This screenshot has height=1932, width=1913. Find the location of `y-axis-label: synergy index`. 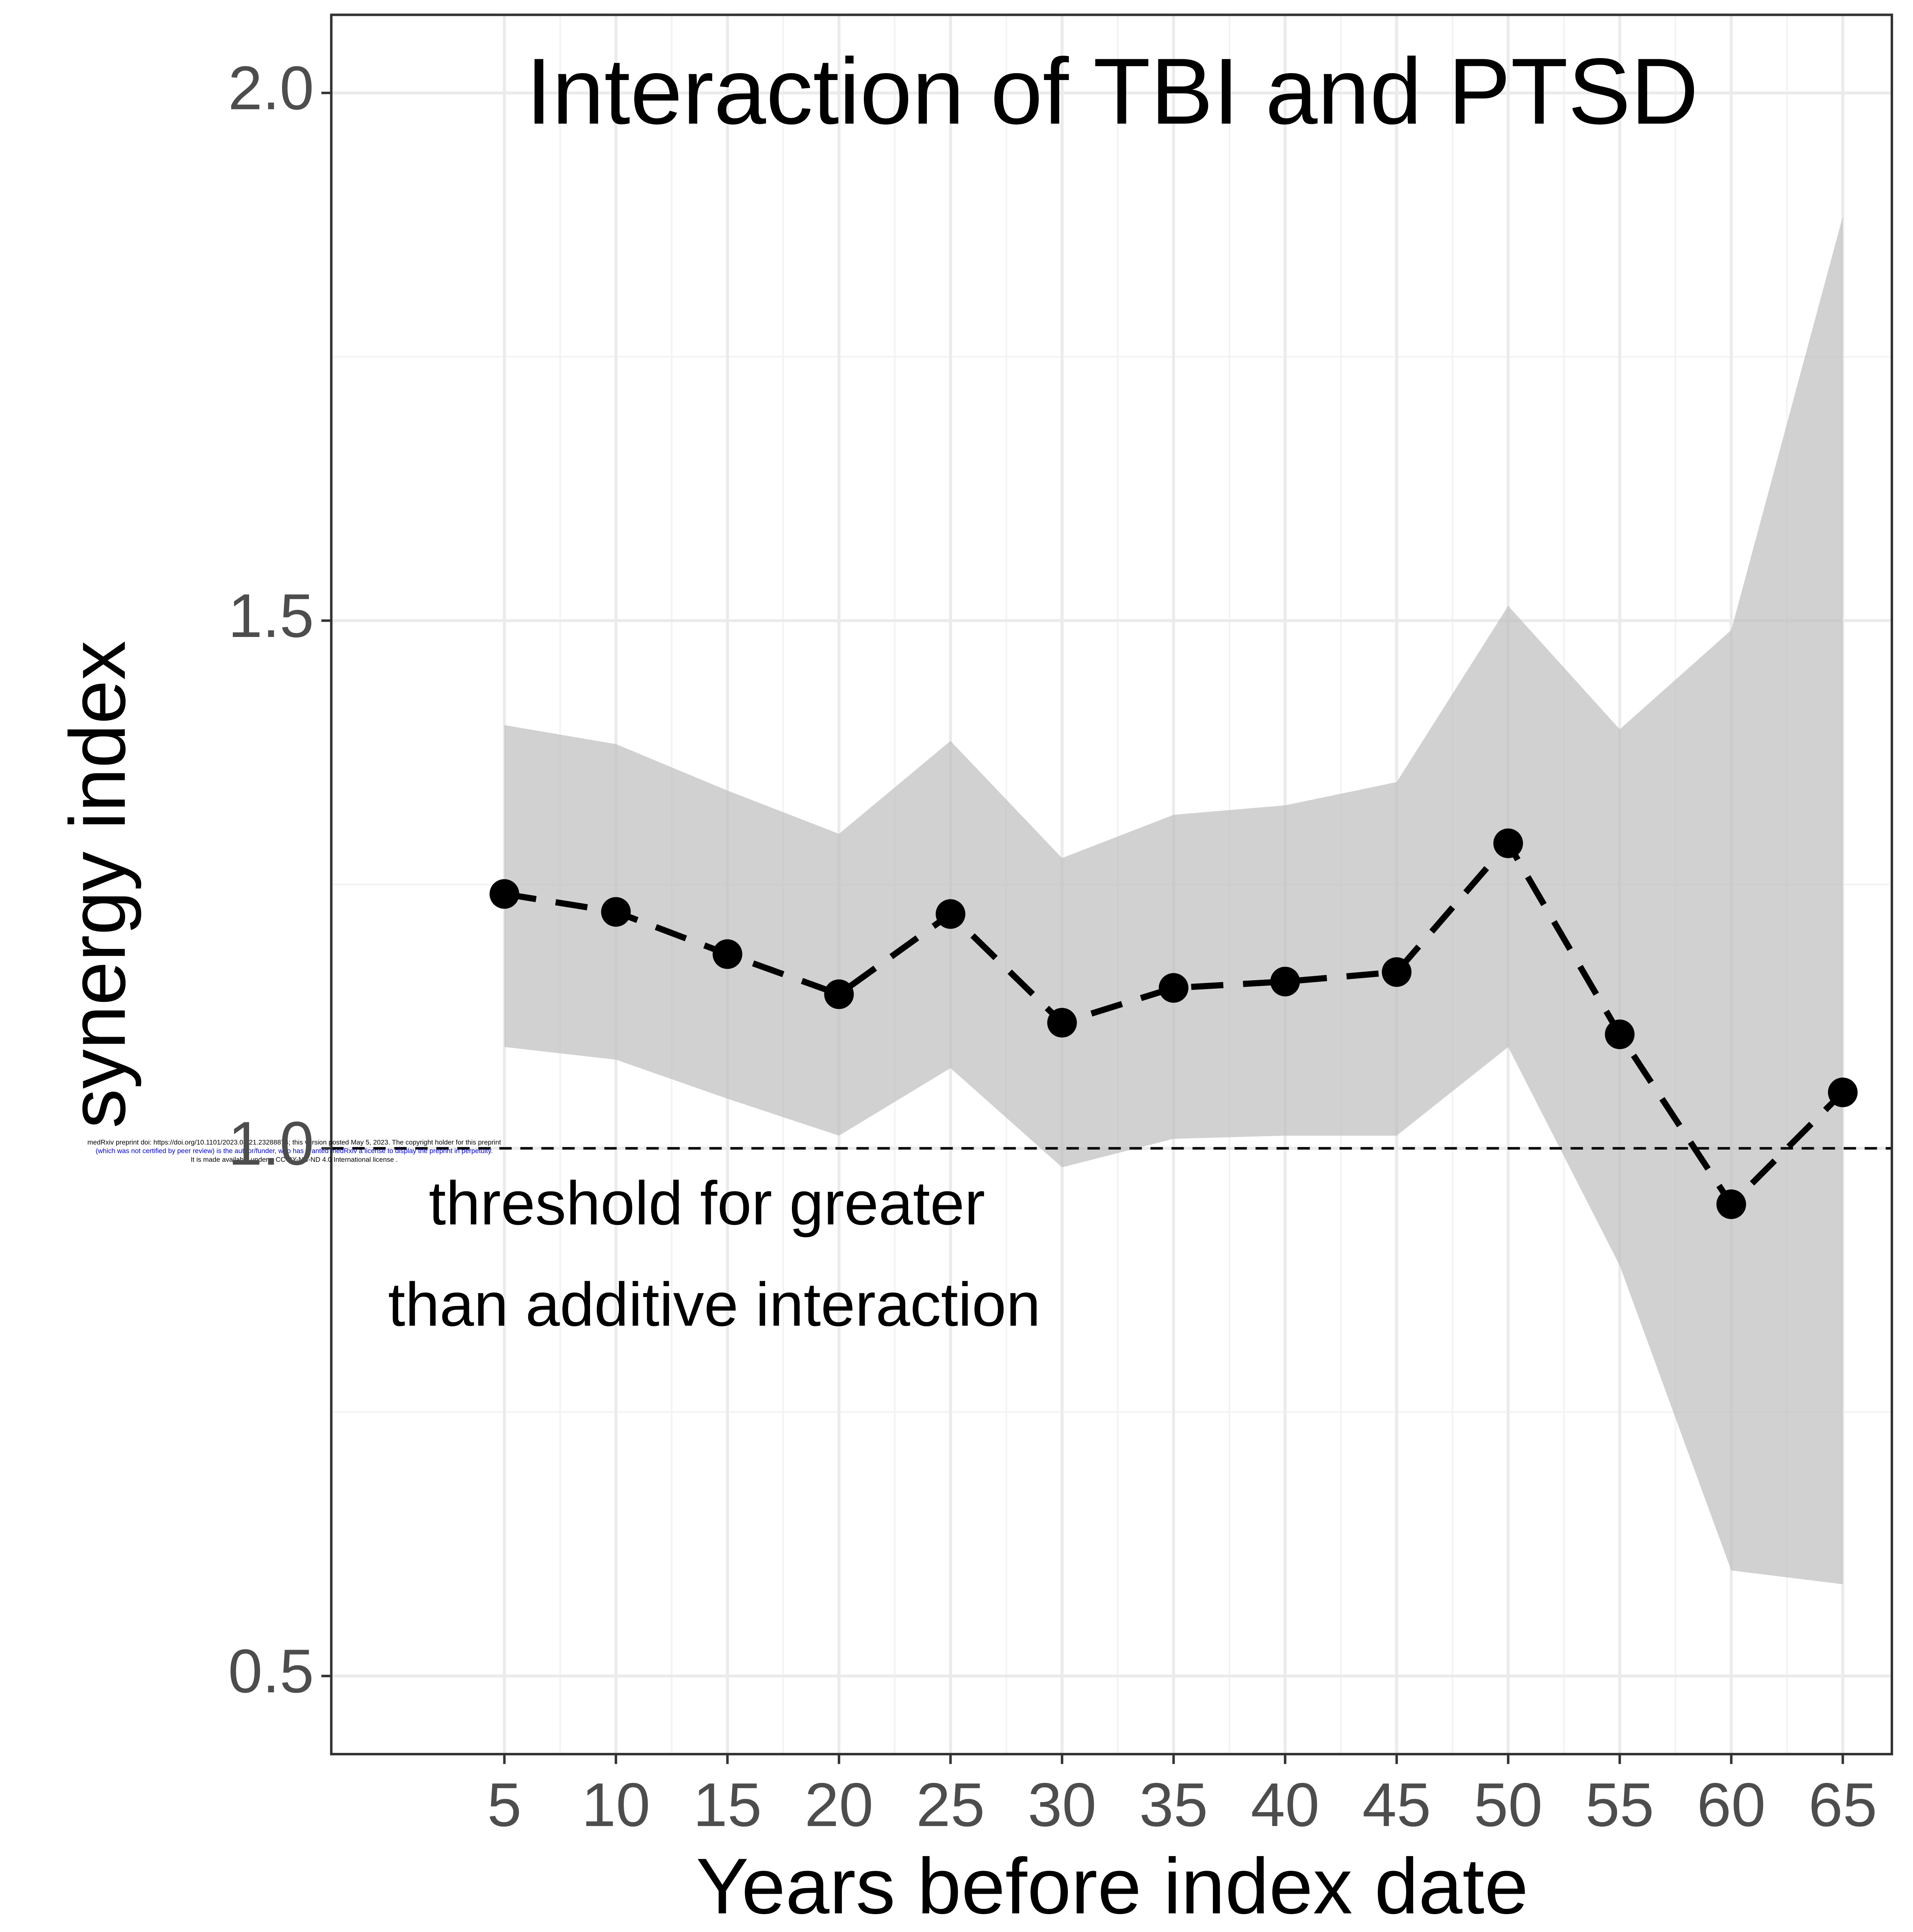

y-axis-label: synergy index is located at coordinates (98, 885).